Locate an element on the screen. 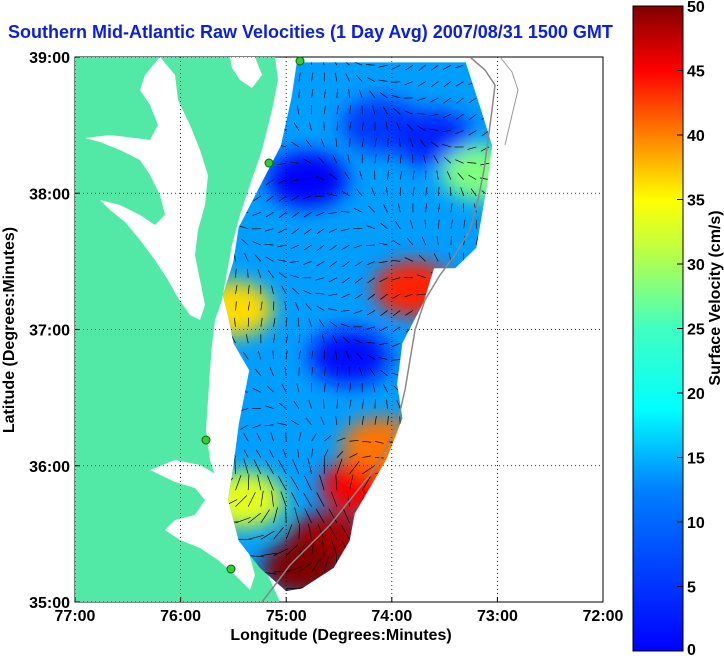 The width and height of the screenshot is (724, 659). colorbar-label: Surface Velocity (cm/s) is located at coordinates (715, 297).